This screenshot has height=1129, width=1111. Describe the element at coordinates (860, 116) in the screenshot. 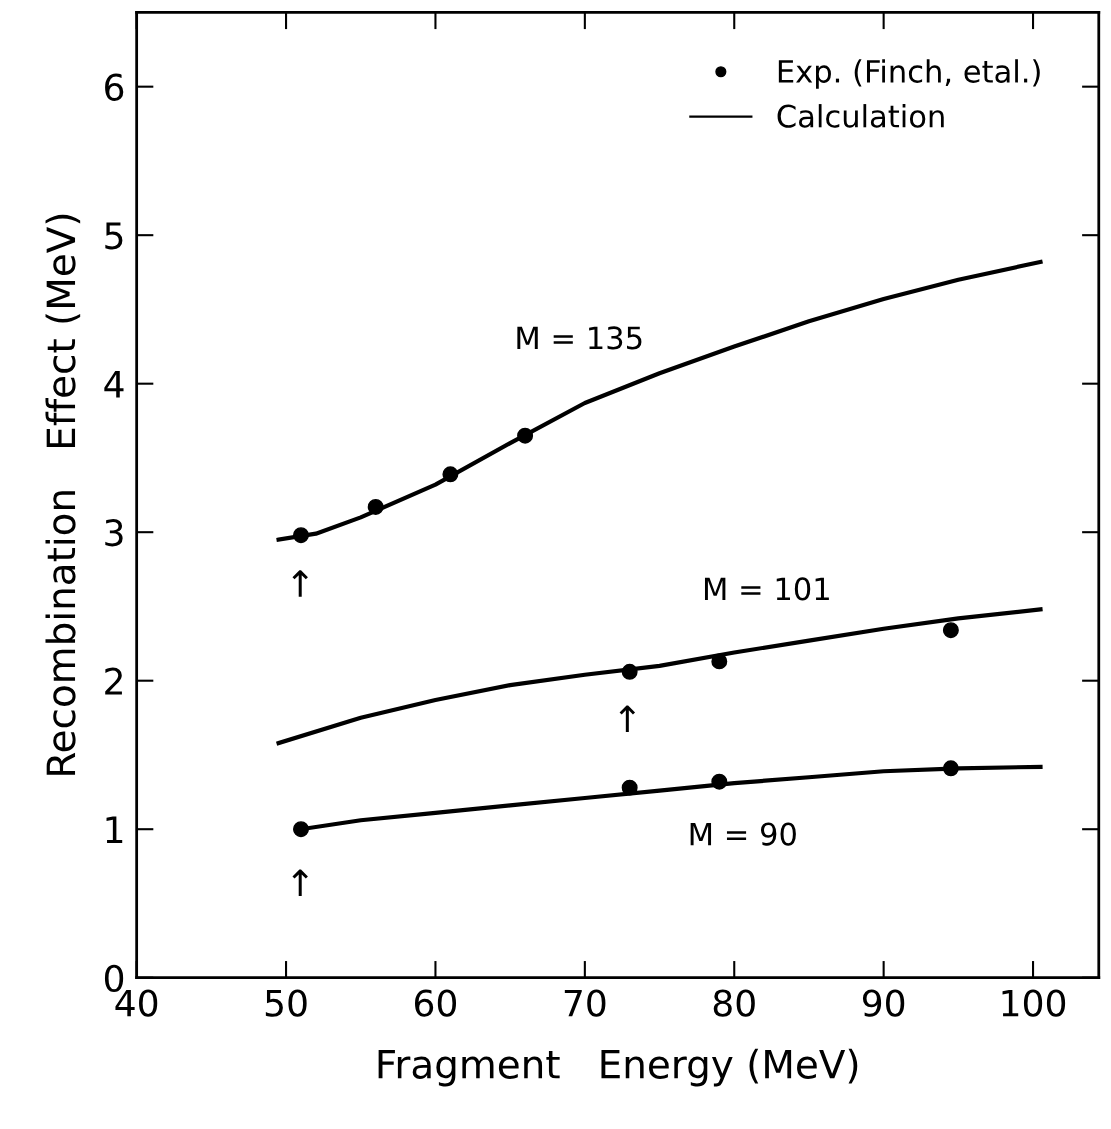

I see `legend-label: Calculation` at that location.